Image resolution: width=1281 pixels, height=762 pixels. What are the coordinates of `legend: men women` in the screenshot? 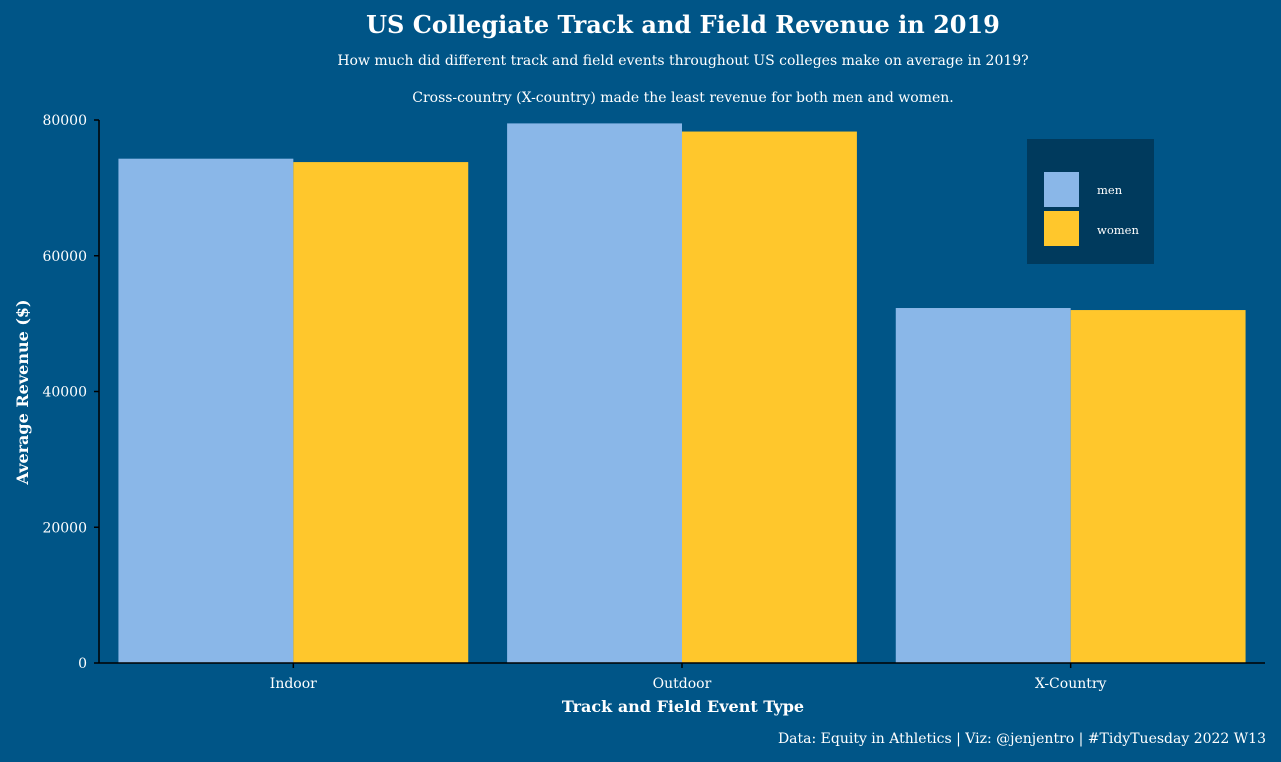 It's located at (1090, 201).